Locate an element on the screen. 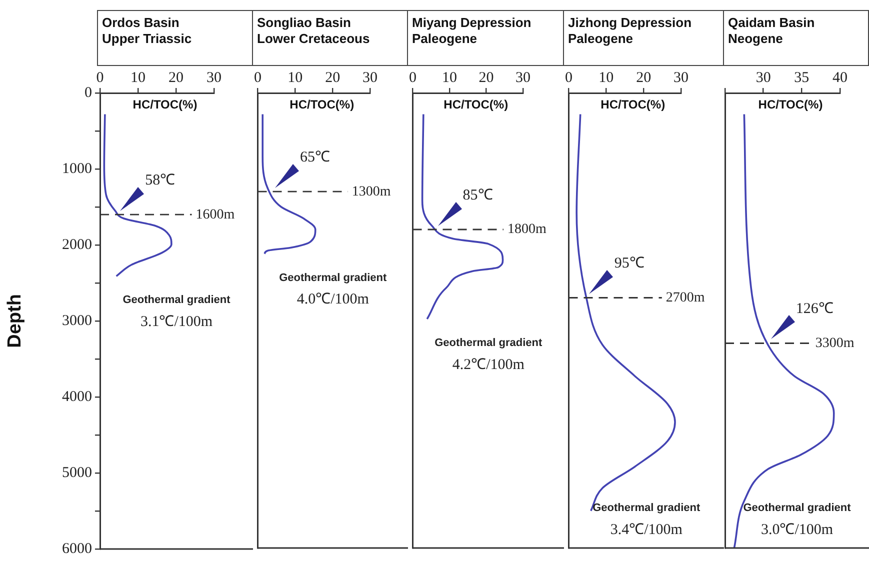 This screenshot has height=561, width=869. annotation: 3.4℃/100m is located at coordinates (646, 530).